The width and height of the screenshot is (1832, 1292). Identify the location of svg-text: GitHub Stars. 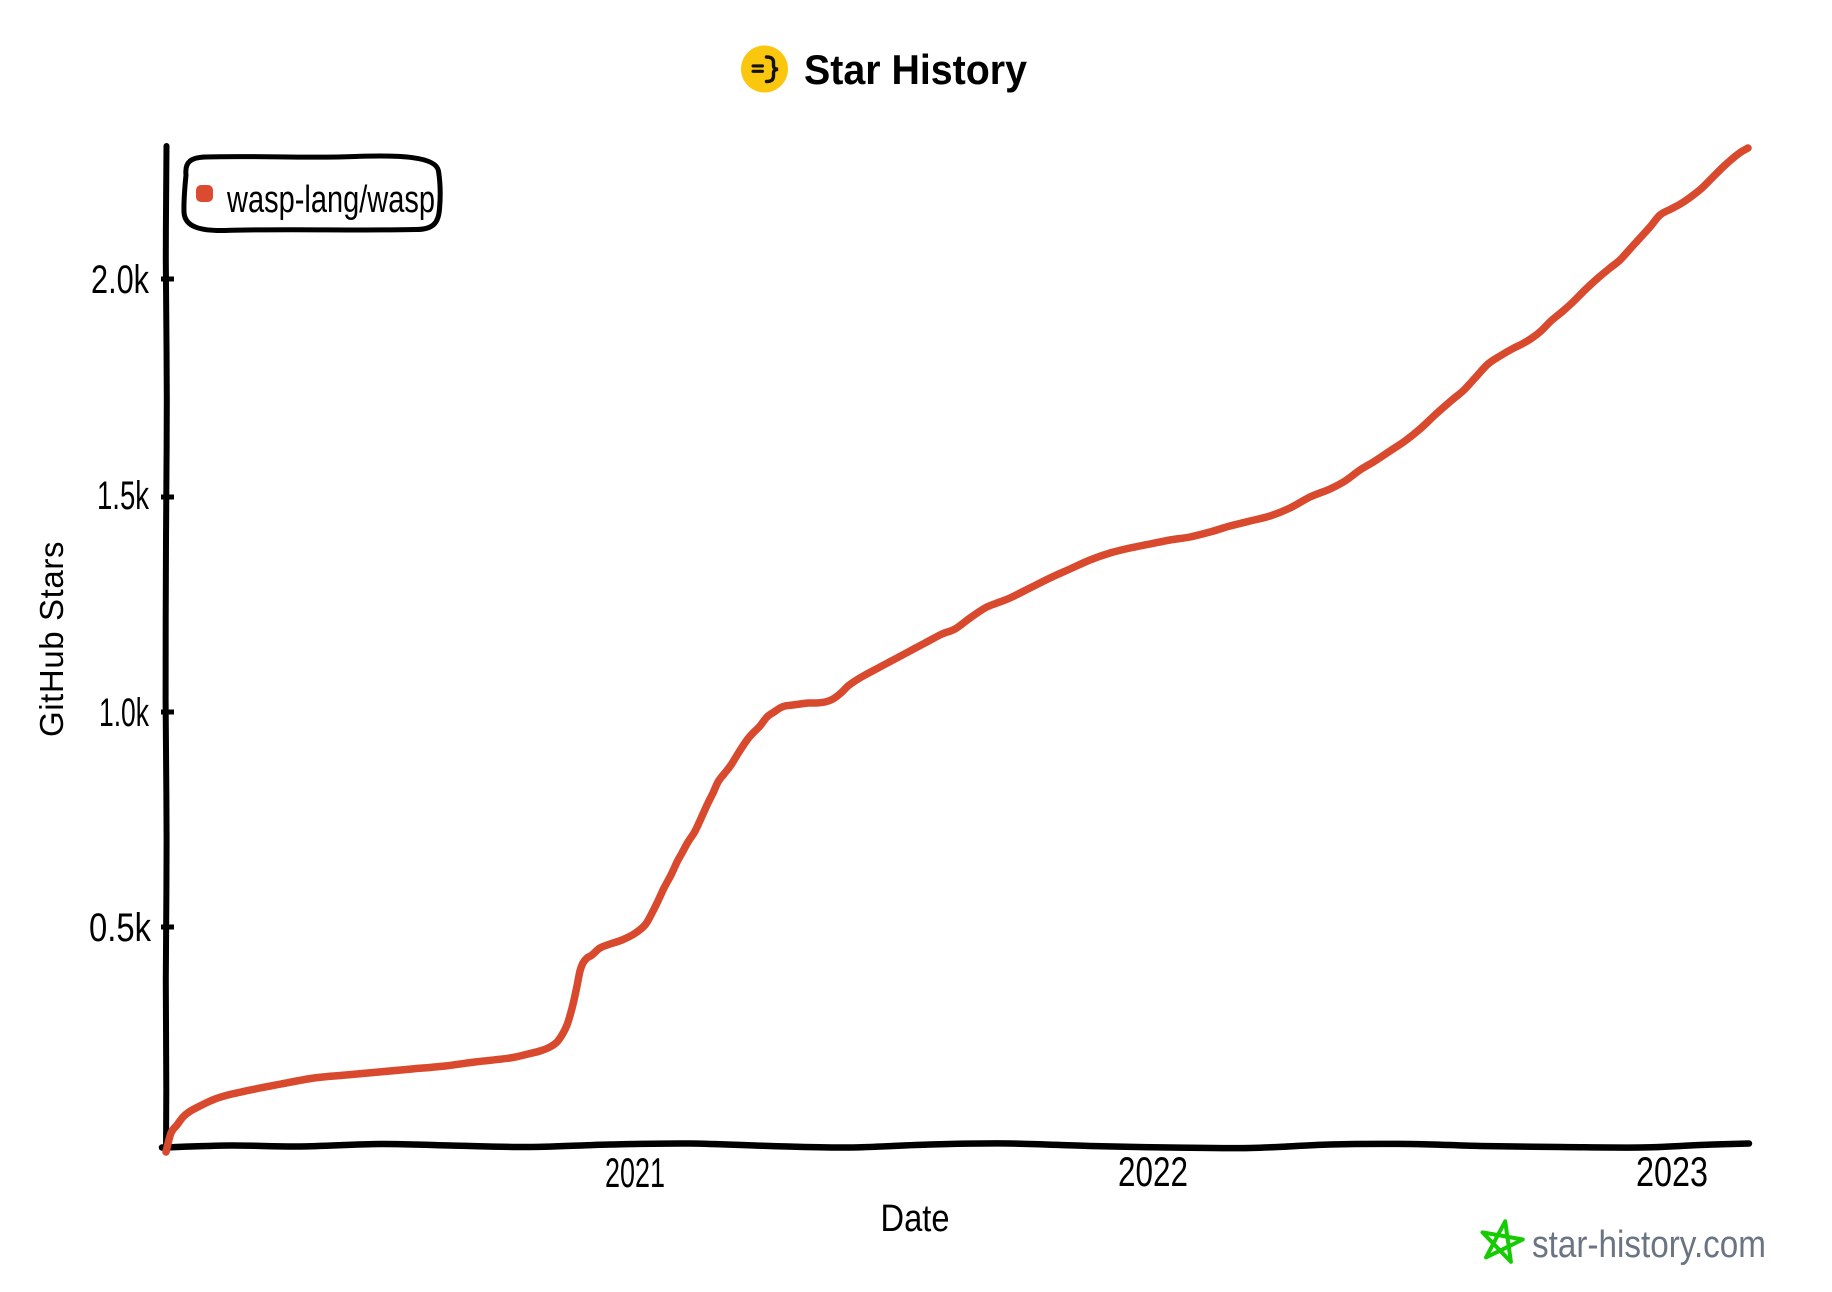
(51, 639).